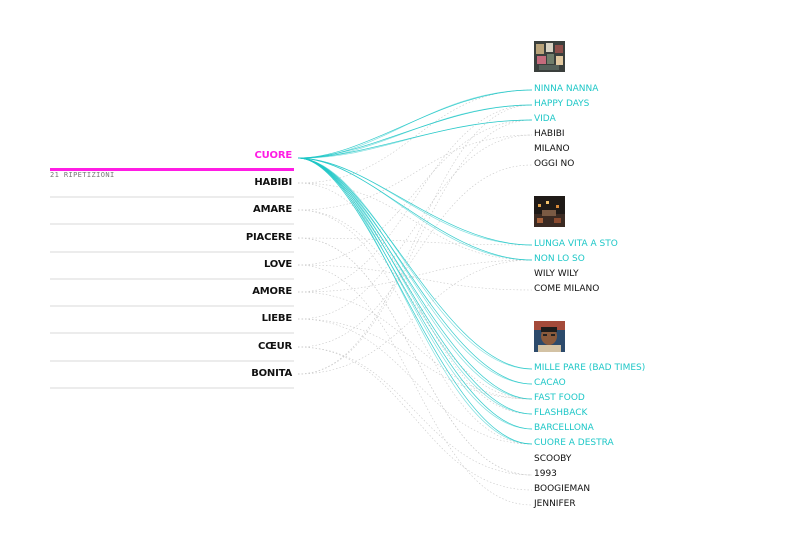 The width and height of the screenshot is (800, 556). What do you see at coordinates (555, 504) in the screenshot?
I see `song-jennifer: JENNIFER` at bounding box center [555, 504].